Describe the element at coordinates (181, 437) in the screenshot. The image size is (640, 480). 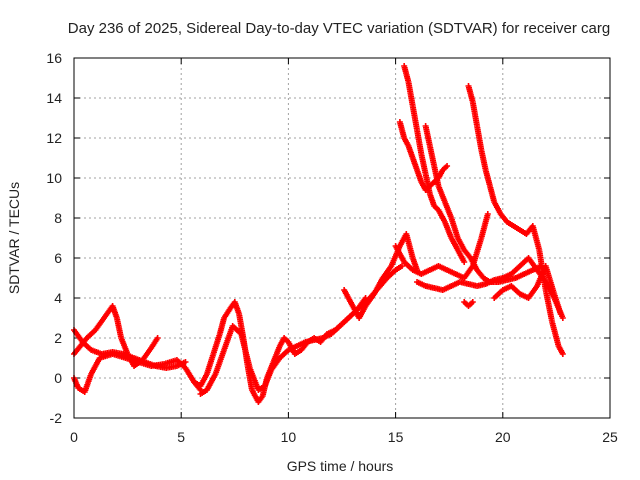
I see `x-tick-label: 5` at that location.